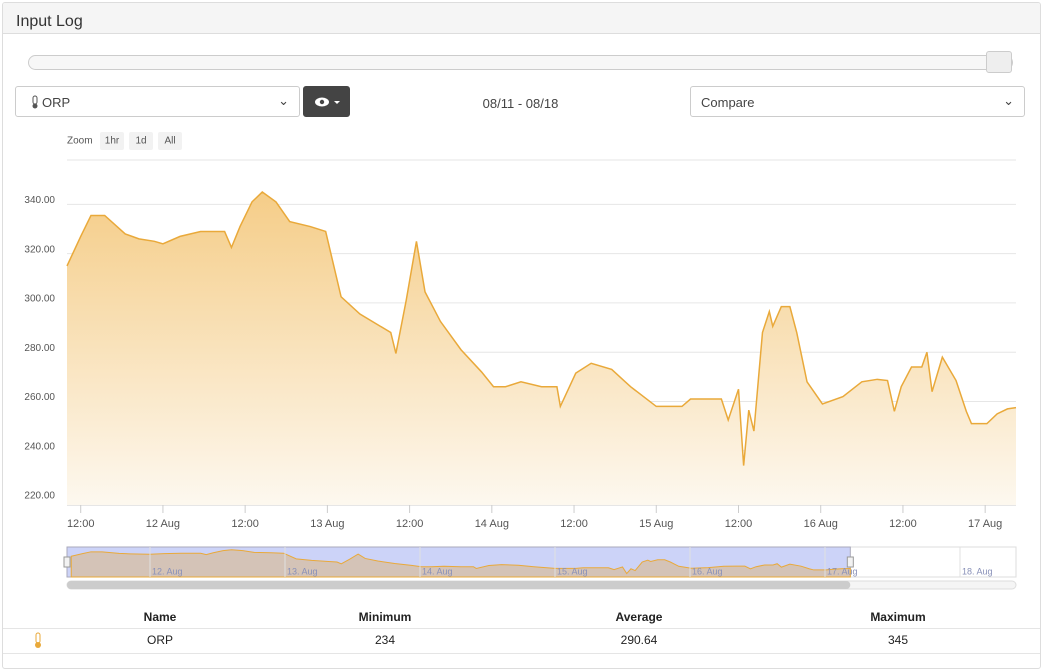 This screenshot has height=671, width=1041. What do you see at coordinates (39, 397) in the screenshot?
I see `y-tick-label: 260.00` at bounding box center [39, 397].